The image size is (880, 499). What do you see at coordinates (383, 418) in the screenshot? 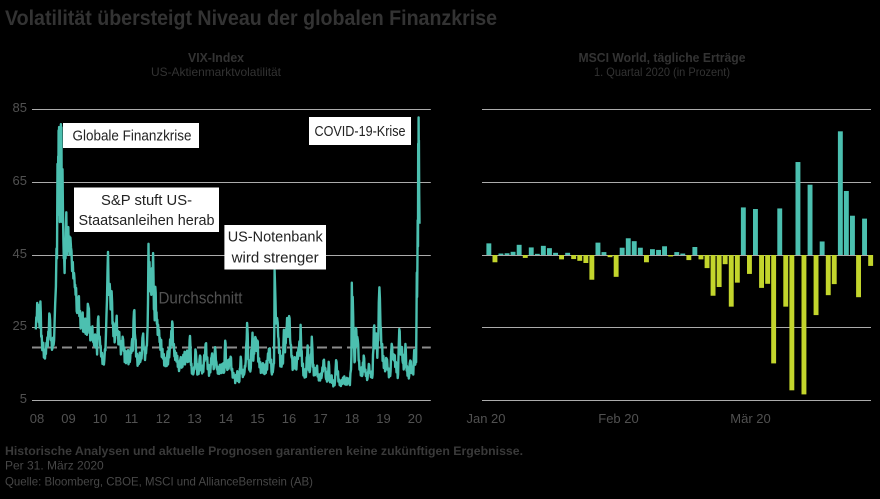
I see `svg-text: 19` at bounding box center [383, 418].